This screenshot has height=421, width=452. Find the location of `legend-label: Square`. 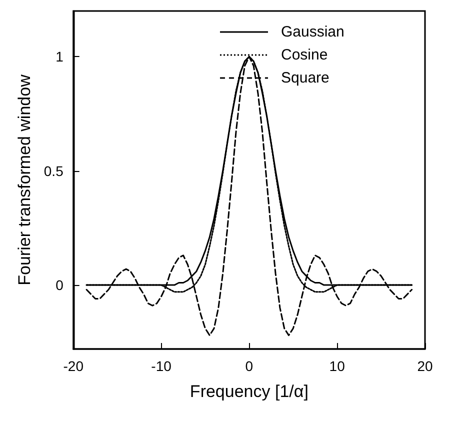

legend-label: Square is located at coordinates (305, 78).